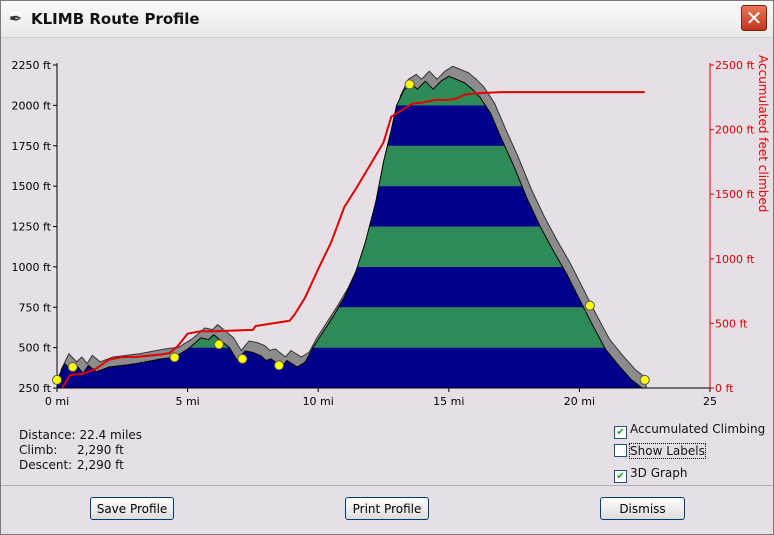 This screenshot has height=535, width=774. What do you see at coordinates (735, 130) in the screenshot?
I see `y2-tick-label: 2000 ft` at bounding box center [735, 130].